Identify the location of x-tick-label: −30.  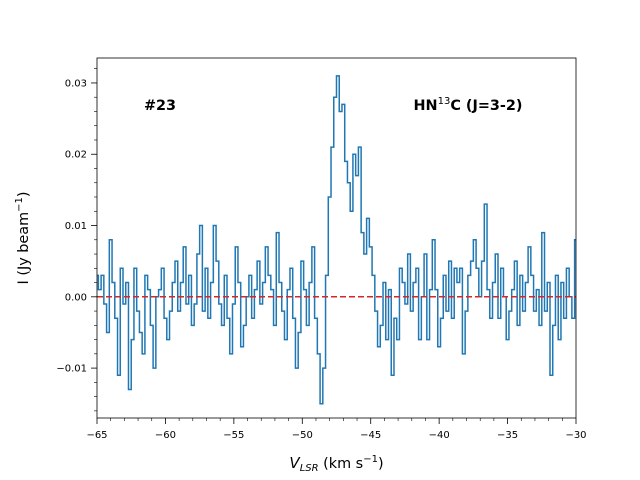
(575, 435).